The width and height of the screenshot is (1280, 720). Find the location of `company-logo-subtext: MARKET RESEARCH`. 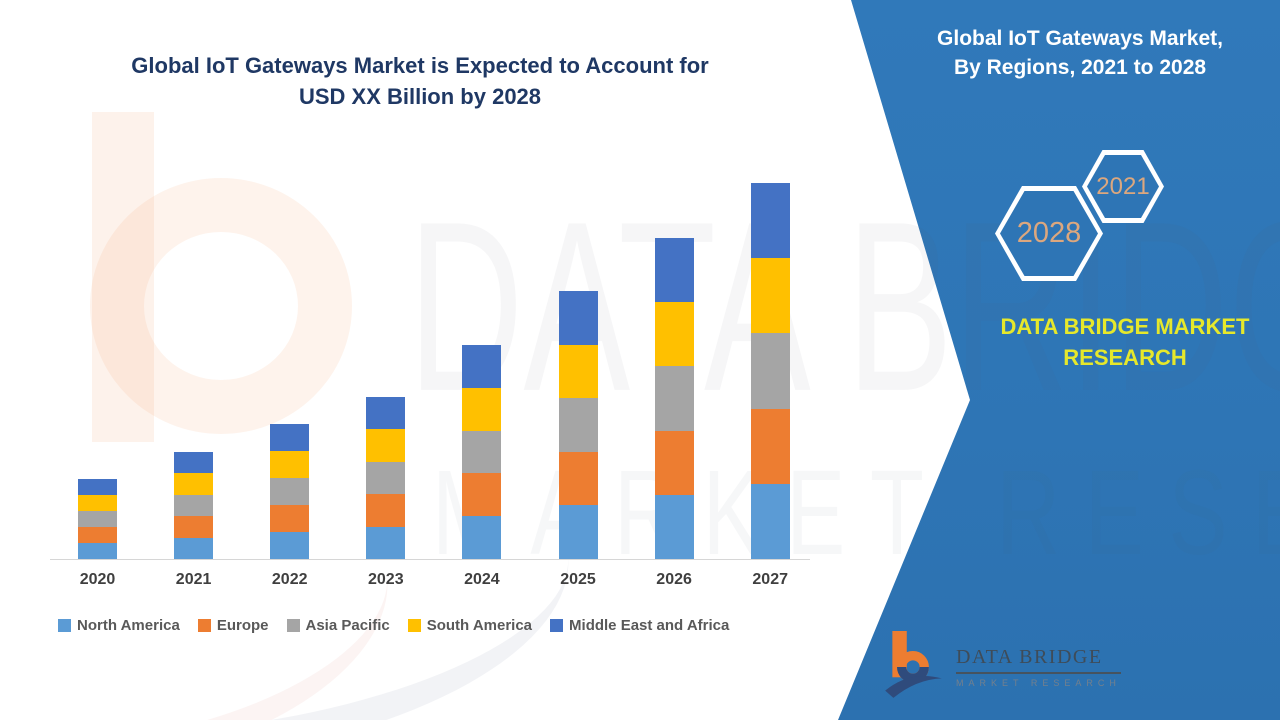

company-logo-subtext: MARKET RESEARCH is located at coordinates (1038, 683).